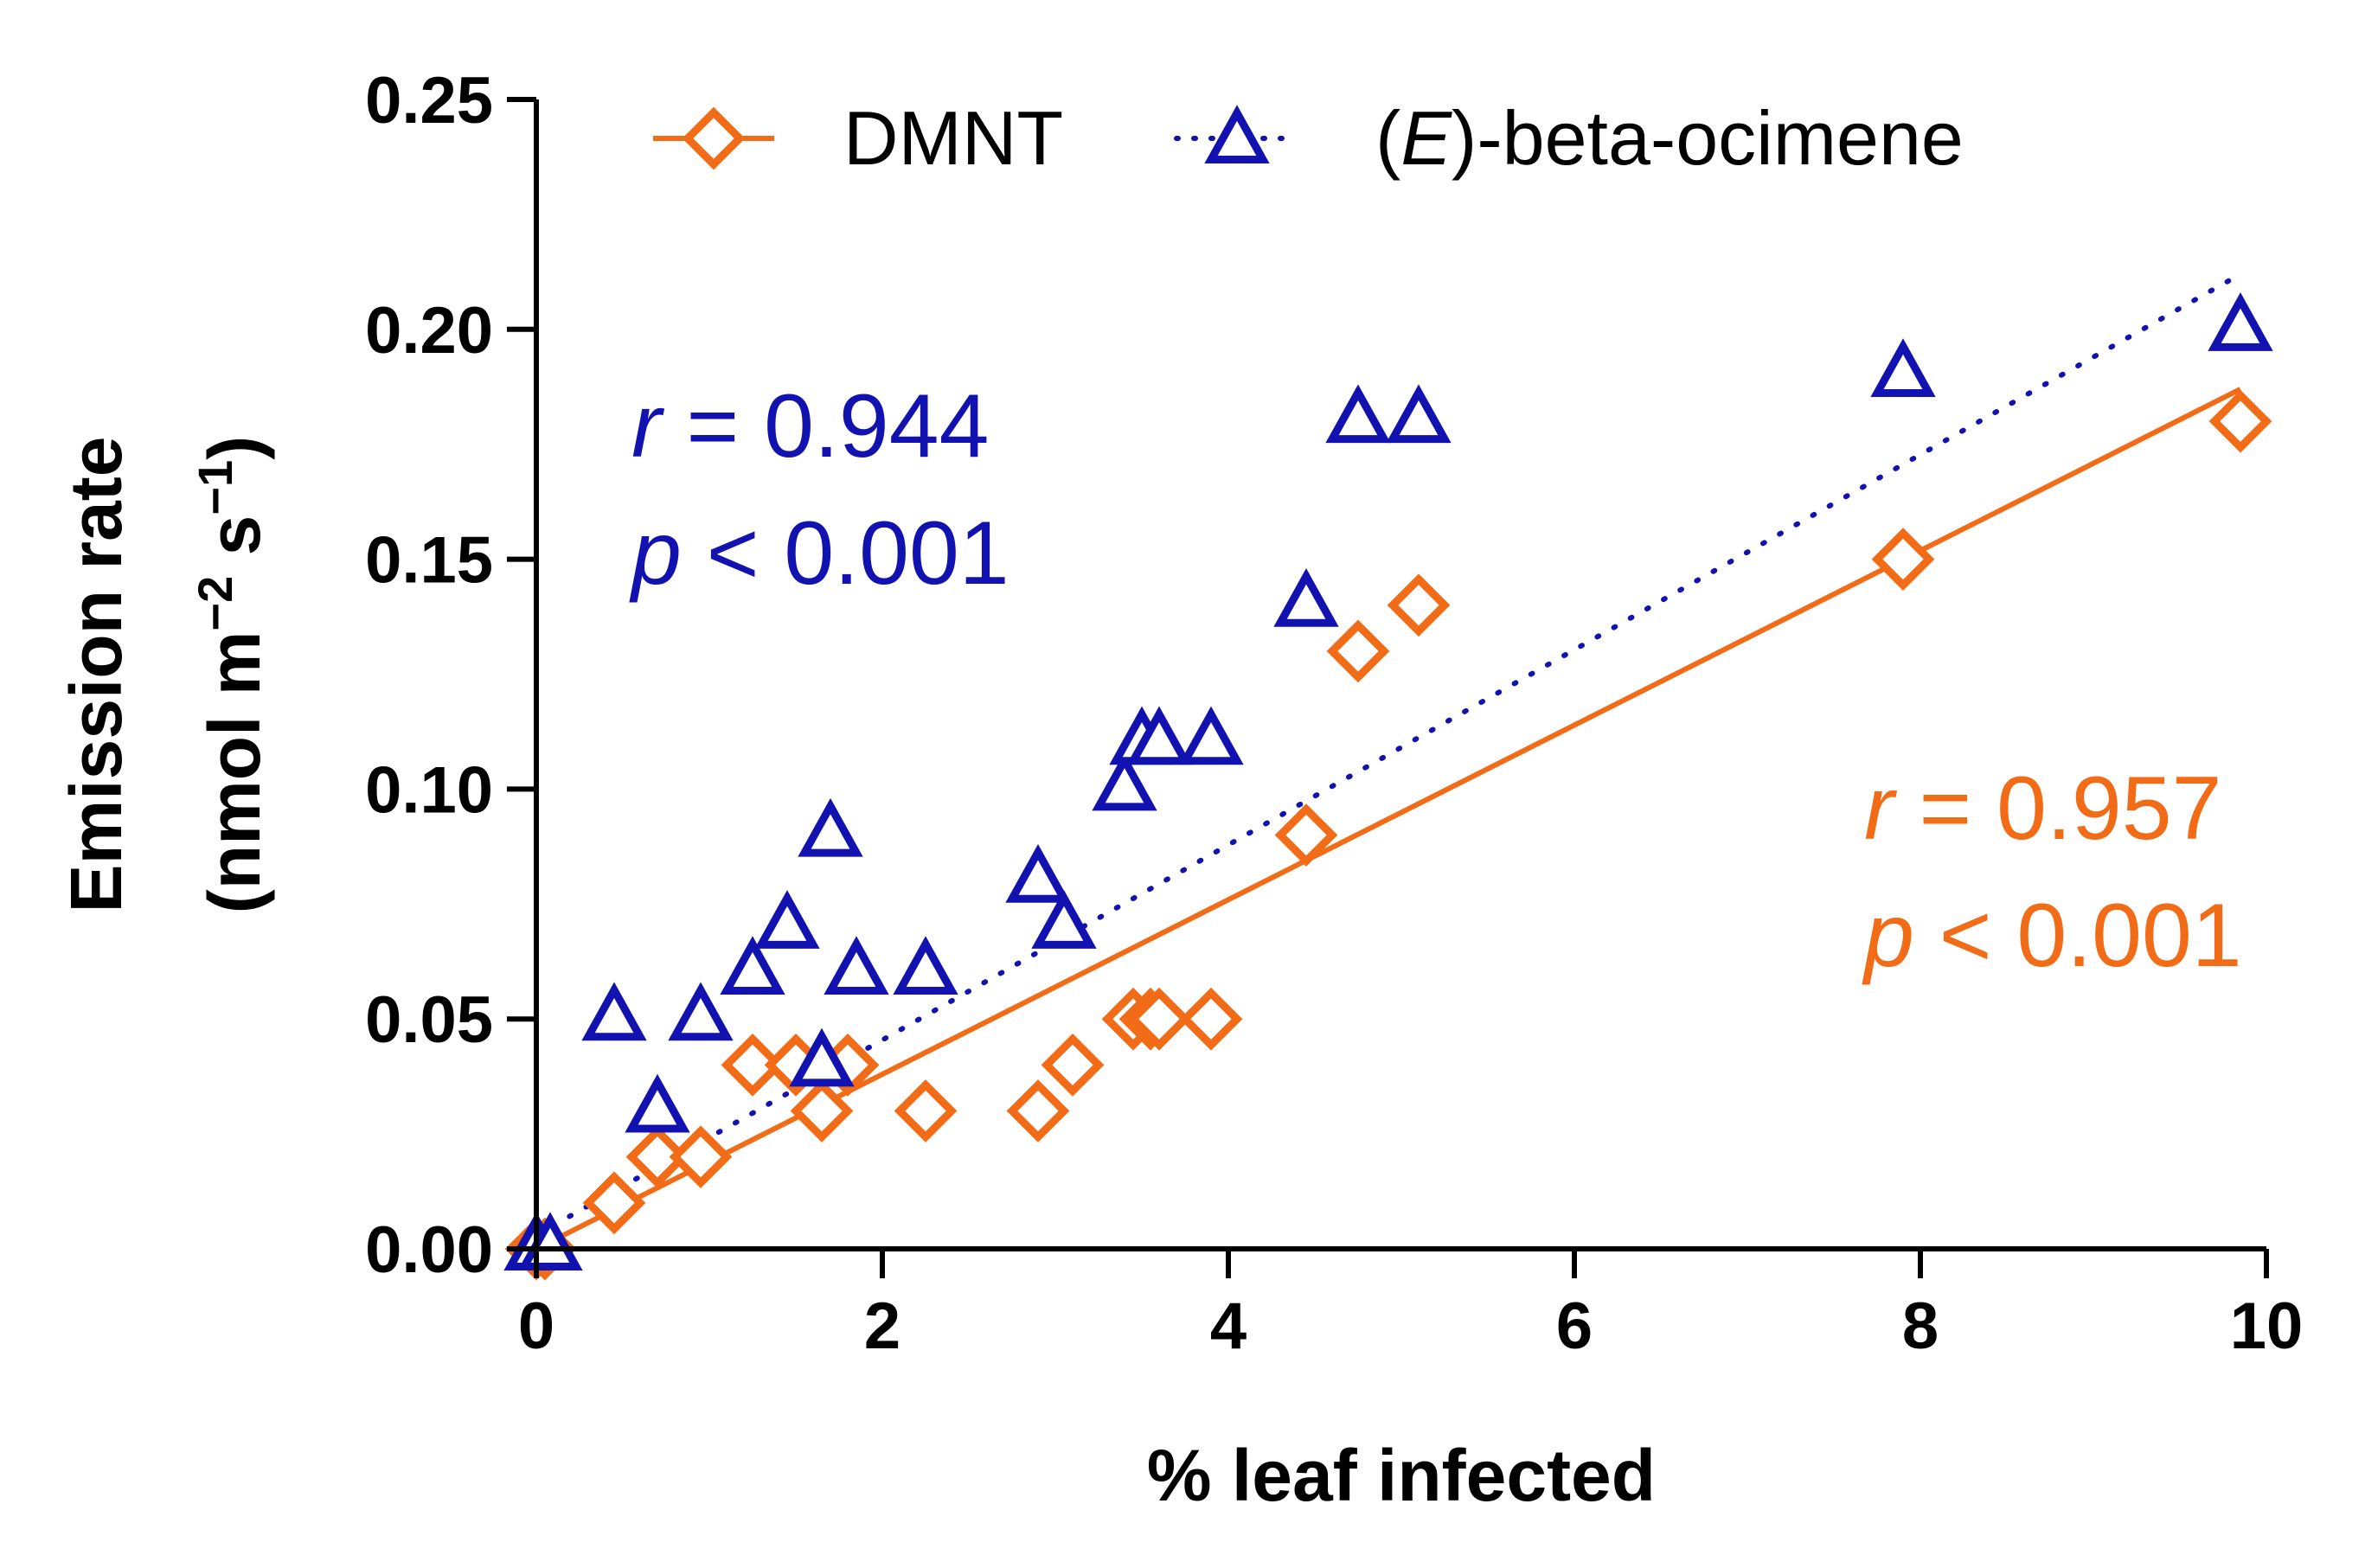 The height and width of the screenshot is (1568, 2365). I want to click on stats-dmnt: r = 0.957 p < 0.001, so click(2052, 872).